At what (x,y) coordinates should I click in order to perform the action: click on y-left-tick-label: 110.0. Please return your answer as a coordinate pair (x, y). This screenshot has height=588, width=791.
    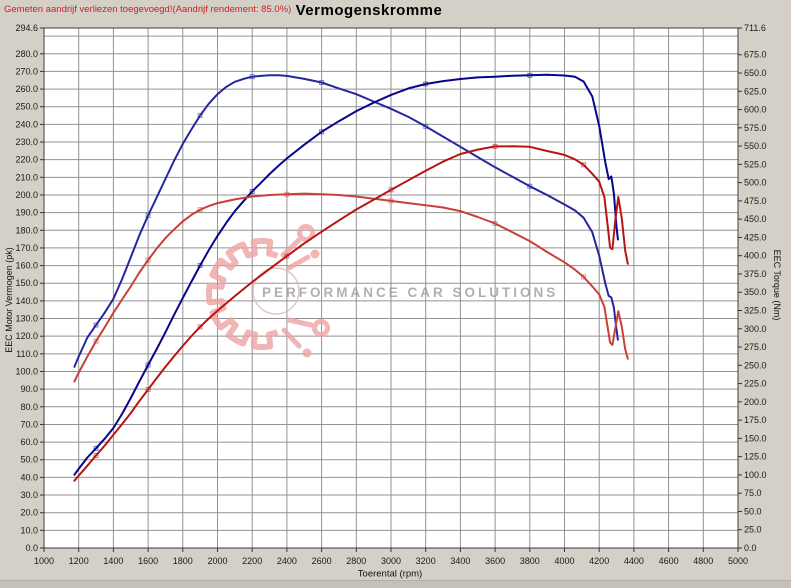
    Looking at the image, I should click on (27, 354).